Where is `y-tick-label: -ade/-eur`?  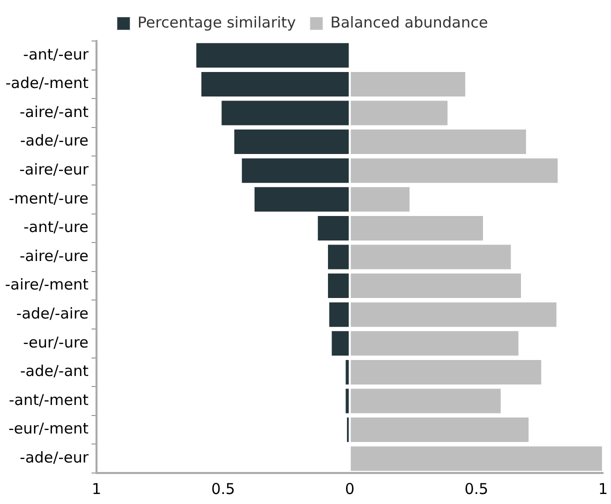 y-tick-label: -ade/-eur is located at coordinates (55, 457).